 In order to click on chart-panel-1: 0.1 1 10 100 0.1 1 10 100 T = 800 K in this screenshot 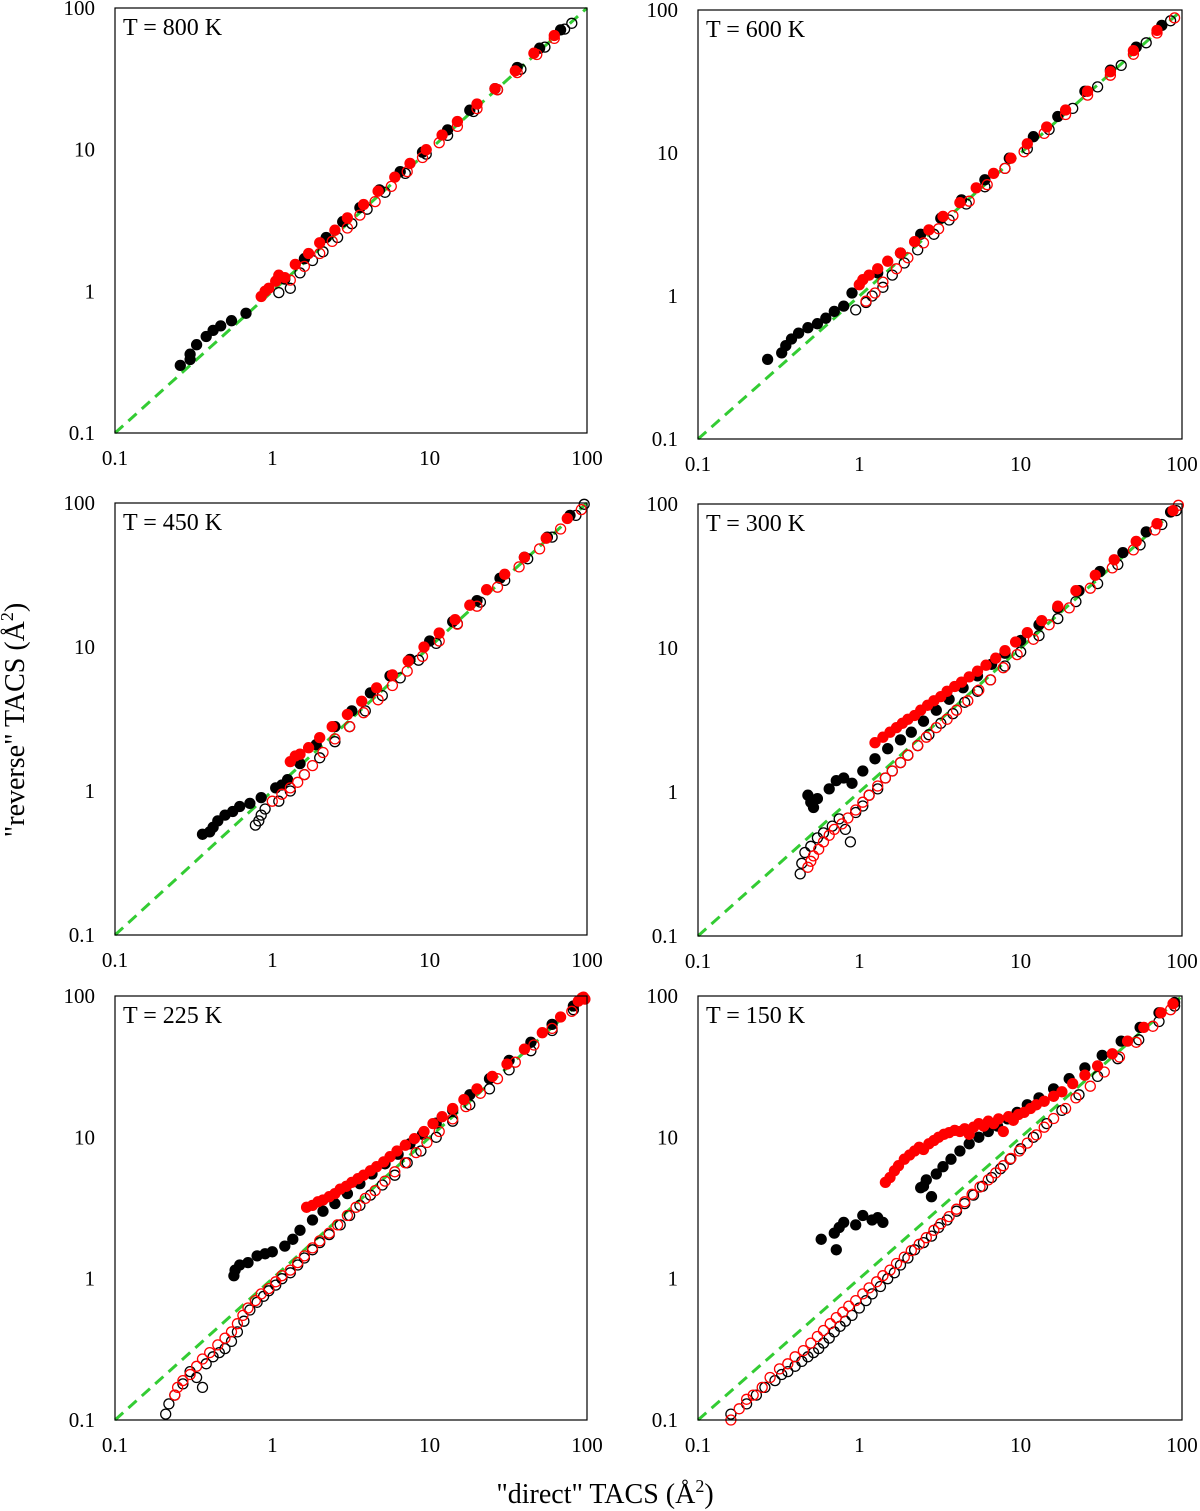, I will do `click(333, 235)`.